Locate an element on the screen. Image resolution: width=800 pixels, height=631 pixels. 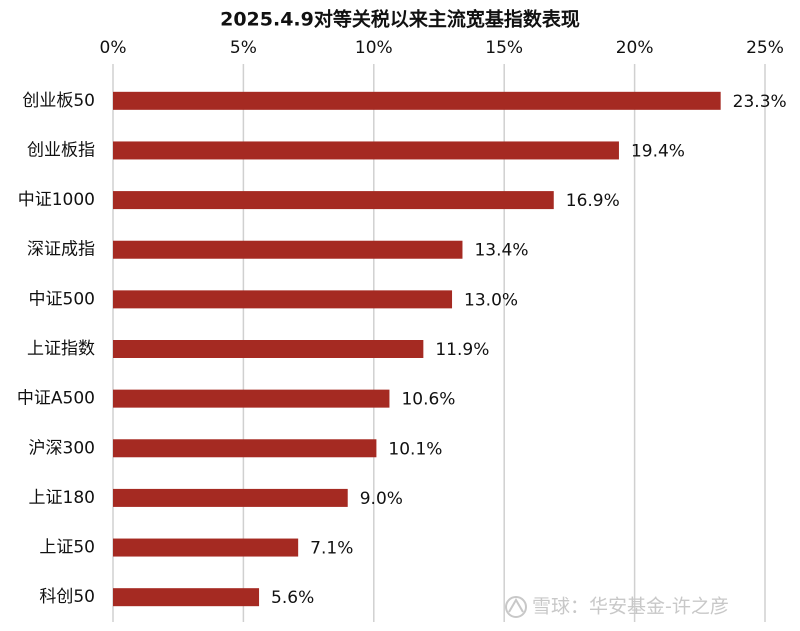
data-label: 16.9% is located at coordinates (593, 201).